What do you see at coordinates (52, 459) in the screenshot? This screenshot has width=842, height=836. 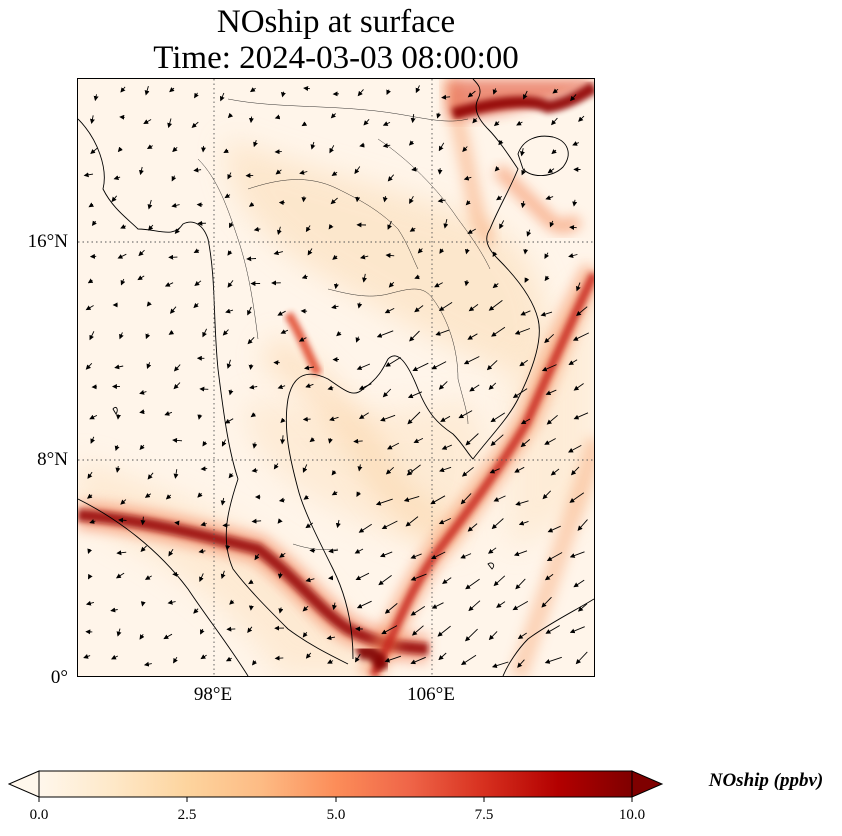 I see `lat-label-8n: 8°N` at bounding box center [52, 459].